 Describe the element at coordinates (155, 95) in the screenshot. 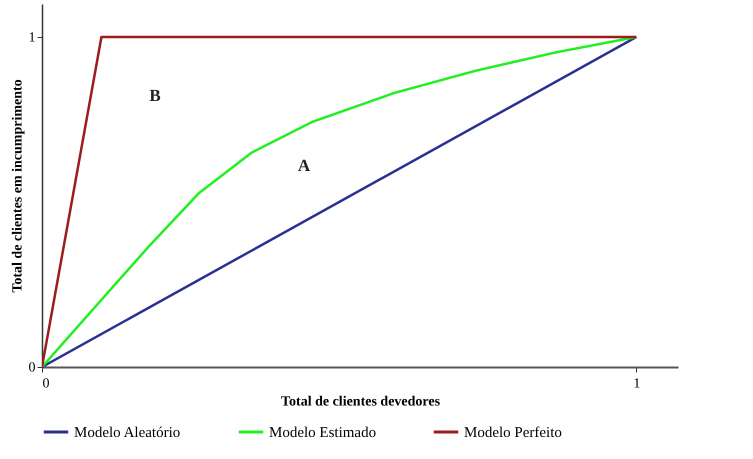

I see `annotation: B` at that location.